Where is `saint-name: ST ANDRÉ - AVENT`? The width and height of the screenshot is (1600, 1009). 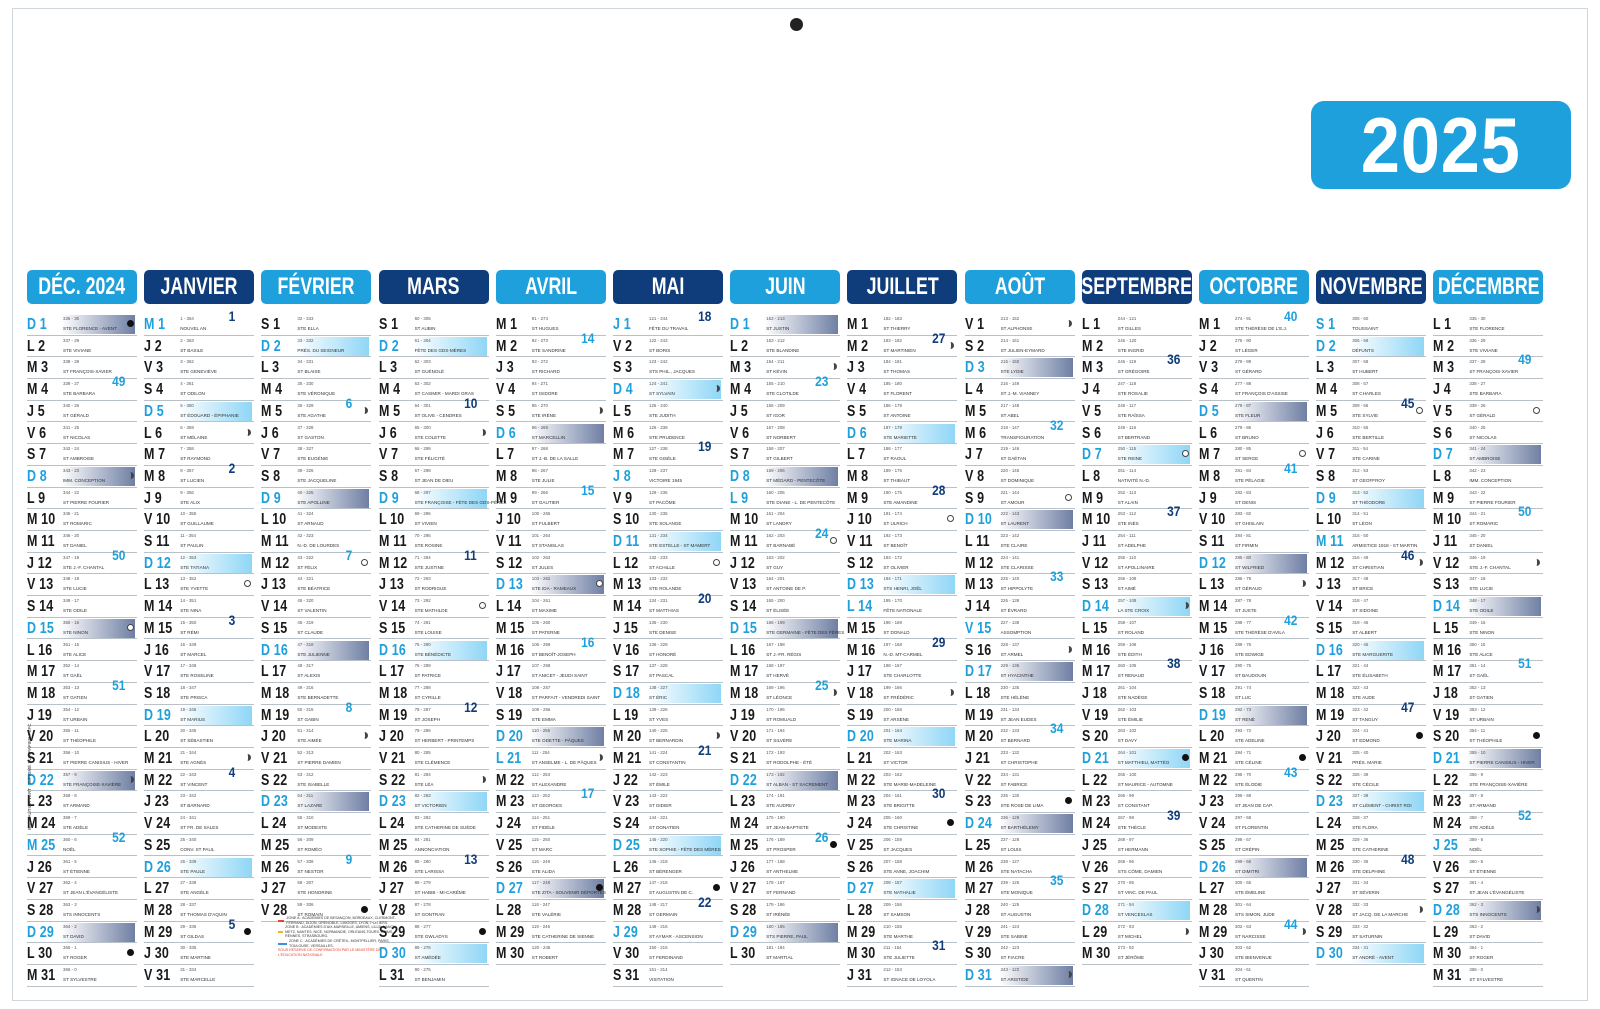 saint-name: ST ANDRÉ - AVENT is located at coordinates (1373, 958).